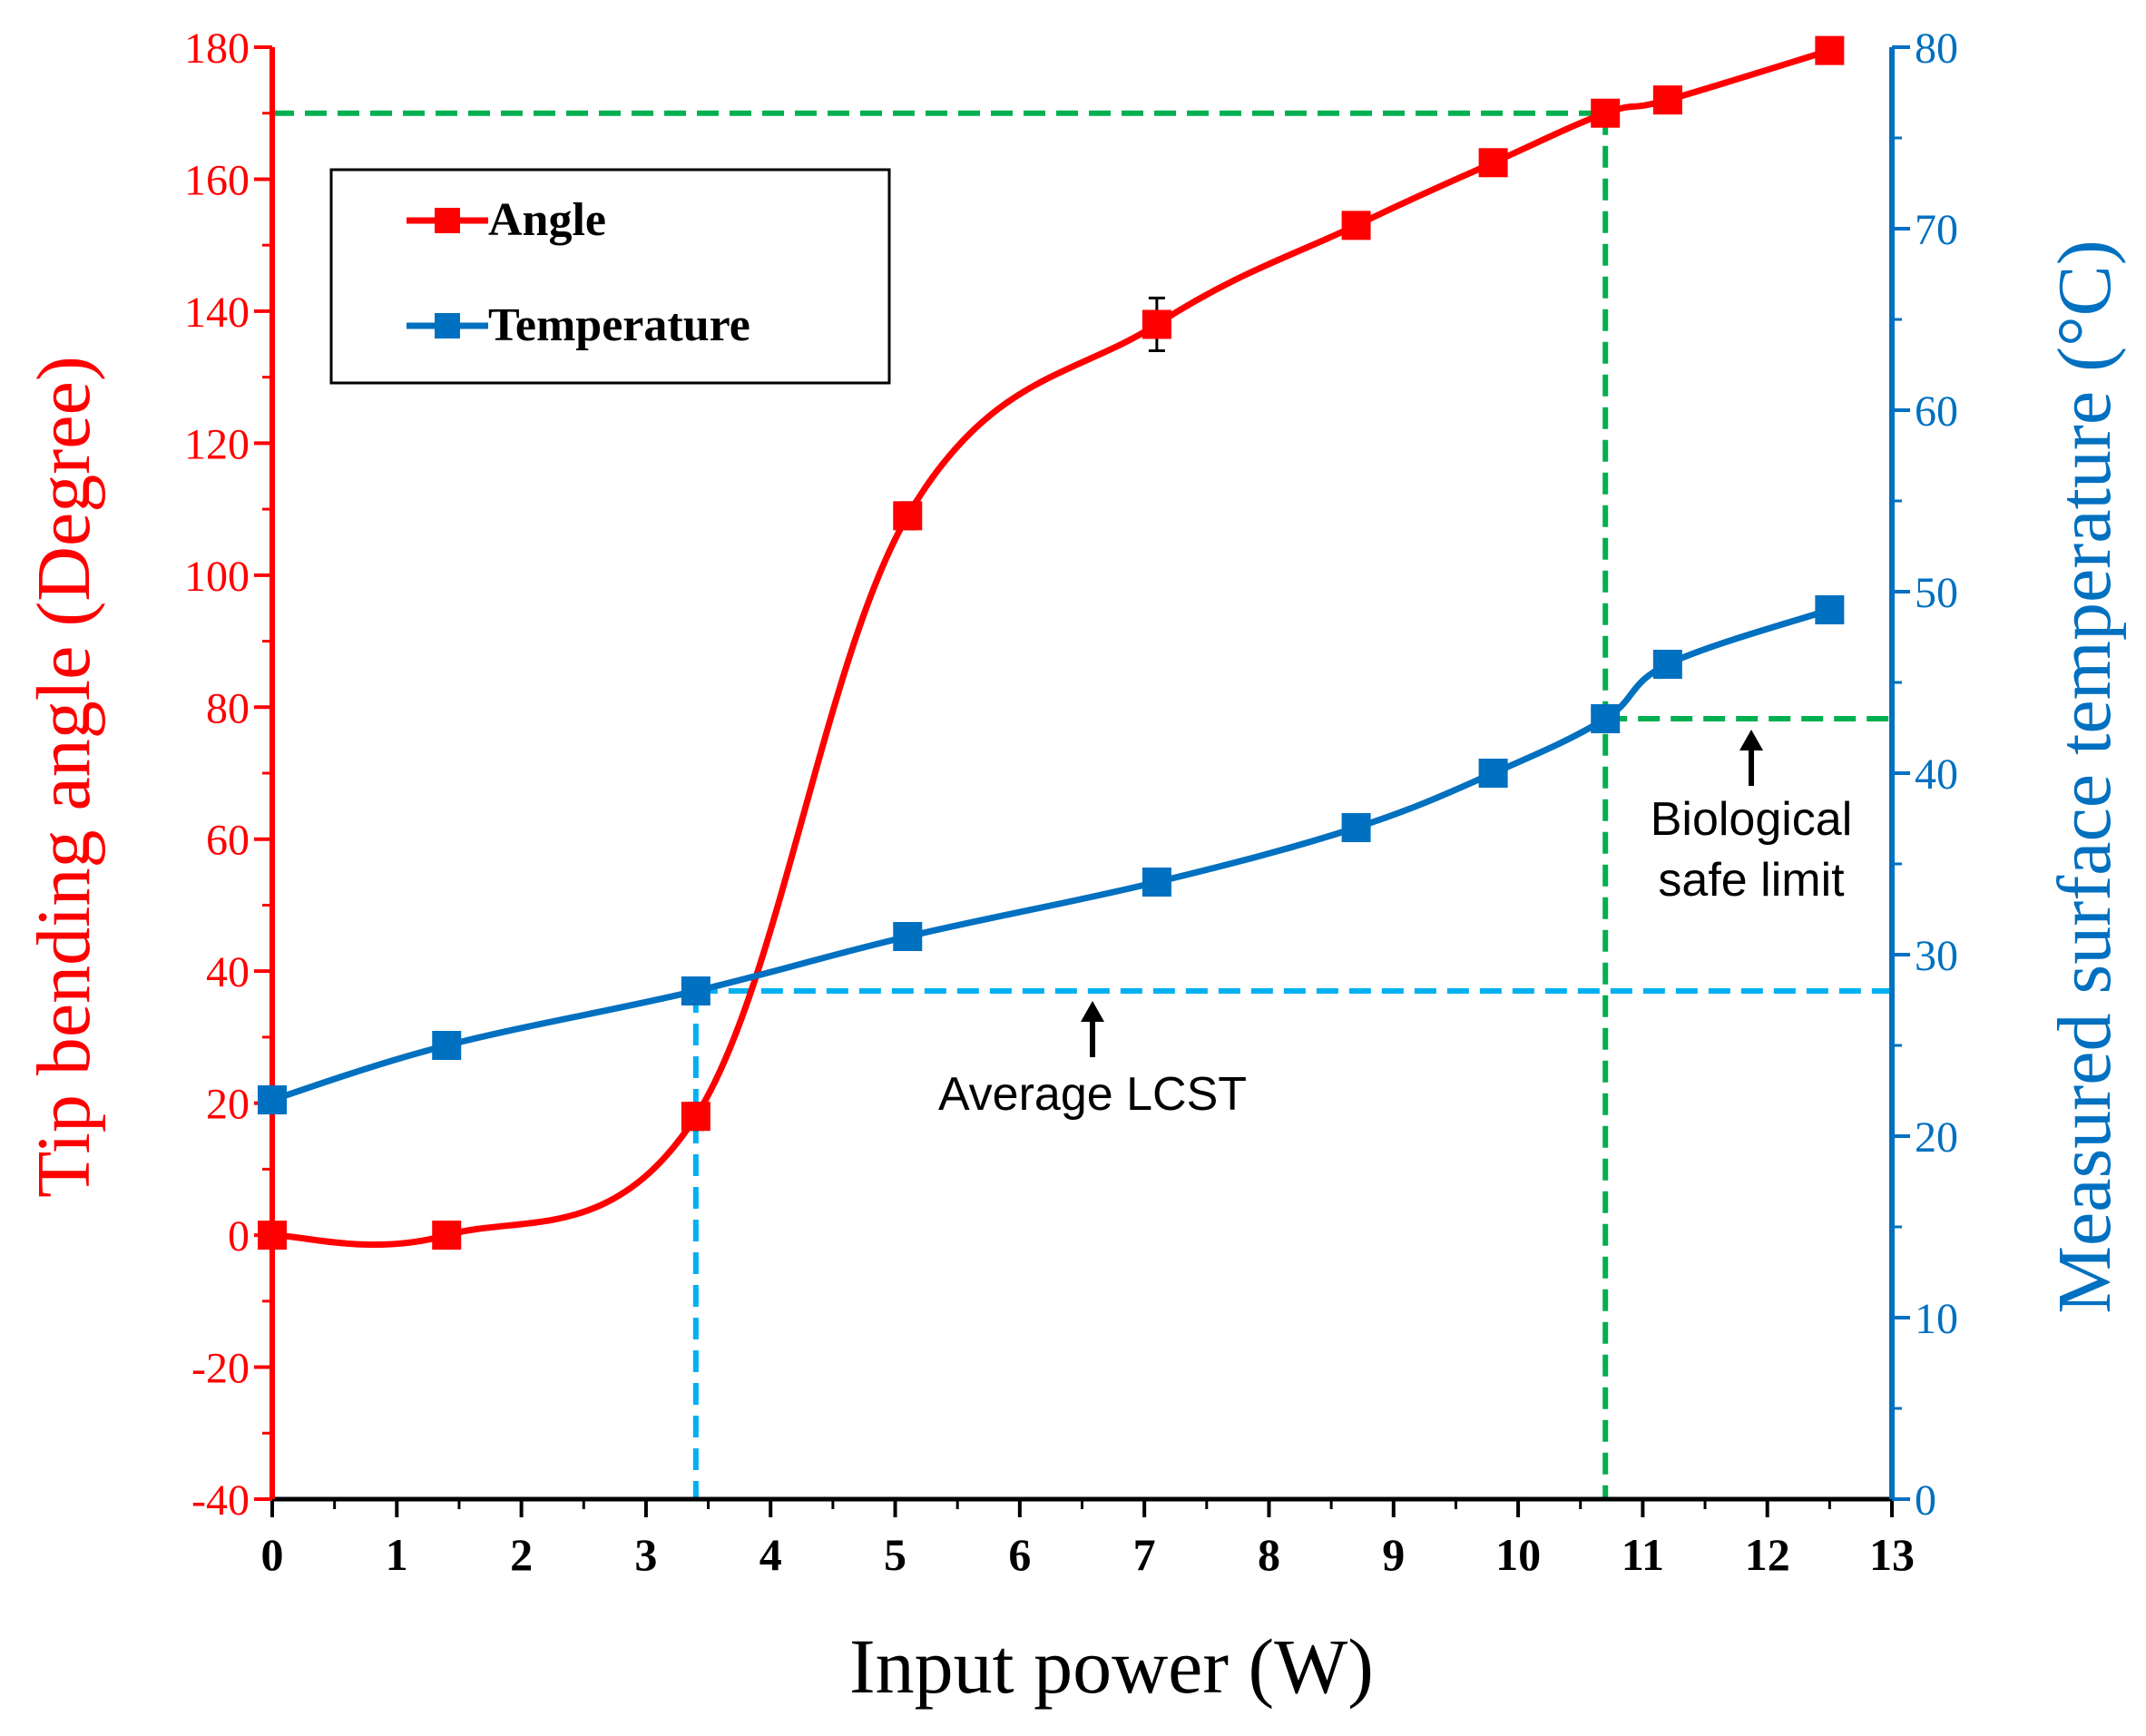 The width and height of the screenshot is (2146, 1736). Describe the element at coordinates (1936, 956) in the screenshot. I see `y-right-tick-label: 30` at that location.